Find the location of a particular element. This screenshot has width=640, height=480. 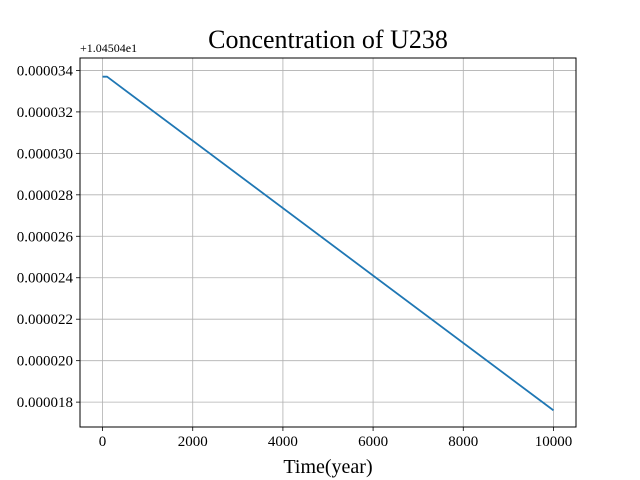

x-tick-label: 6000 is located at coordinates (373, 442).